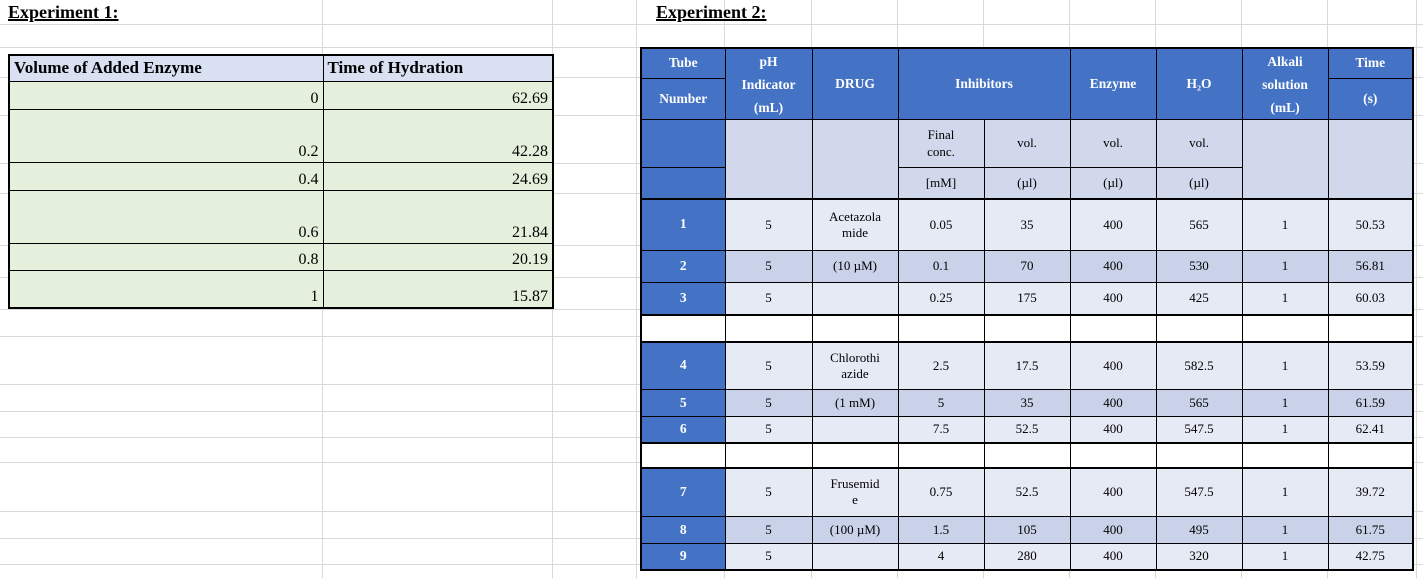 Image resolution: width=1423 pixels, height=578 pixels. What do you see at coordinates (1027, 403) in the screenshot?
I see `inhibitor-volume-cell: 35` at bounding box center [1027, 403].